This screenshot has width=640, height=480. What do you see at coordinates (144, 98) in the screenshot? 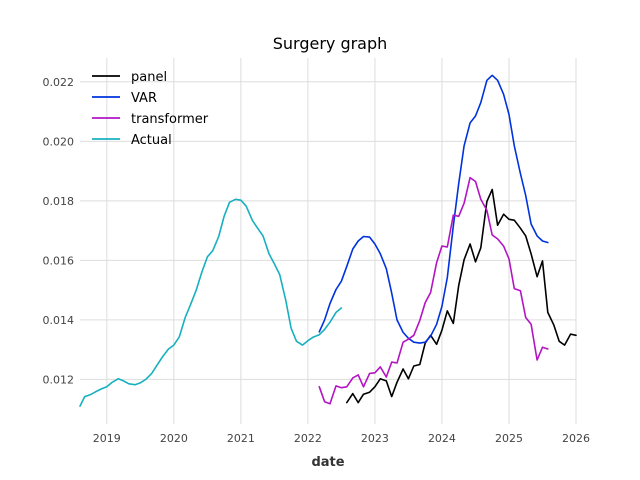
I see `legend-label-var: VAR` at bounding box center [144, 98].